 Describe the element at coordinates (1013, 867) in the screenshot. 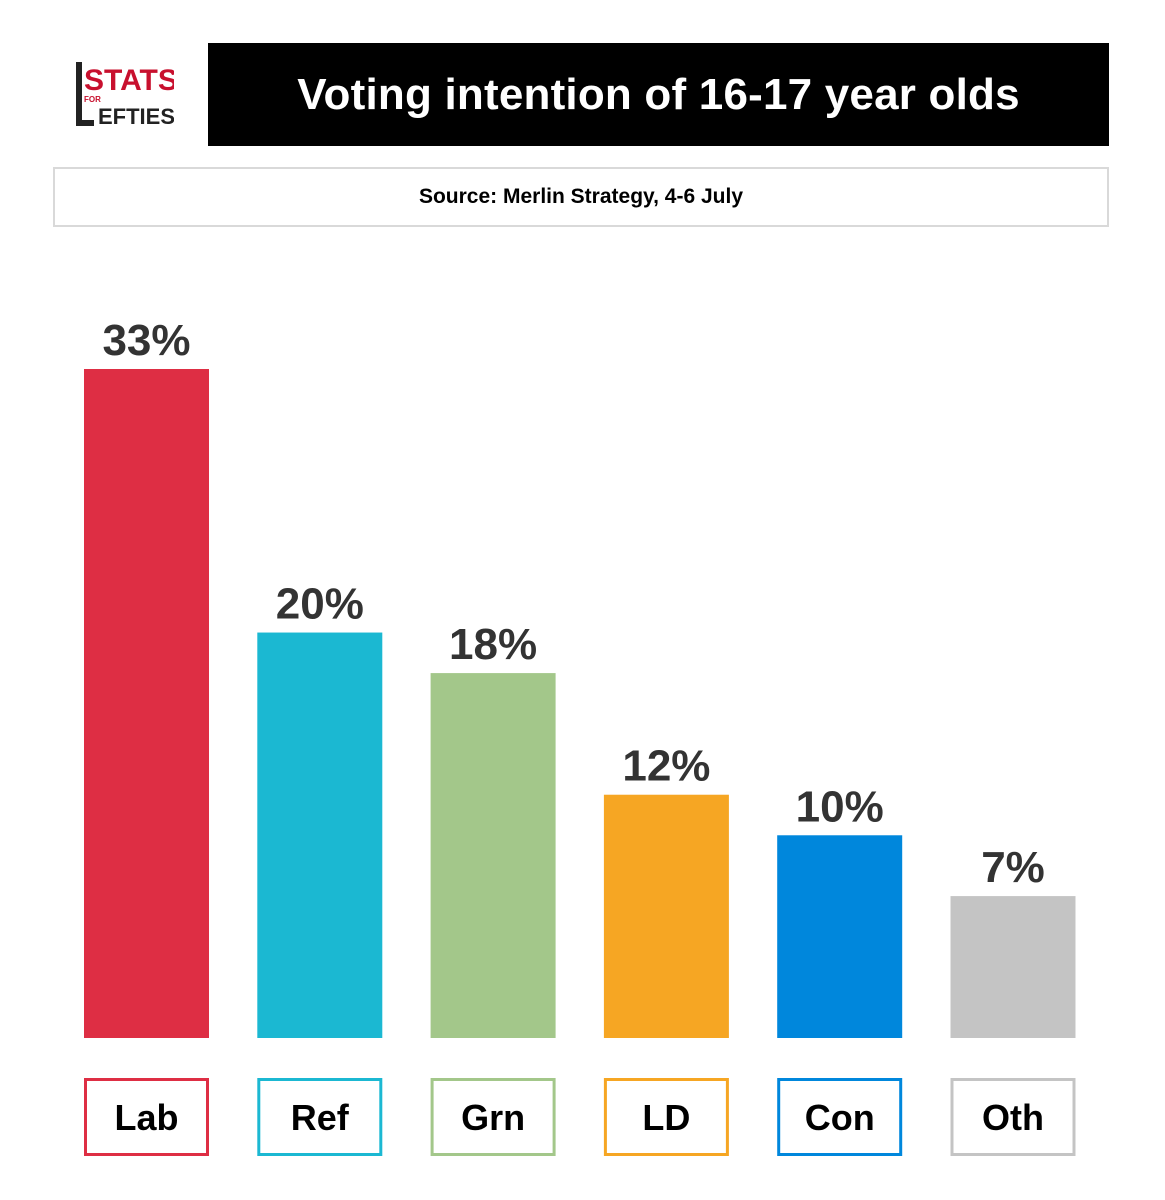

I see `data-label-oth: 7%` at that location.